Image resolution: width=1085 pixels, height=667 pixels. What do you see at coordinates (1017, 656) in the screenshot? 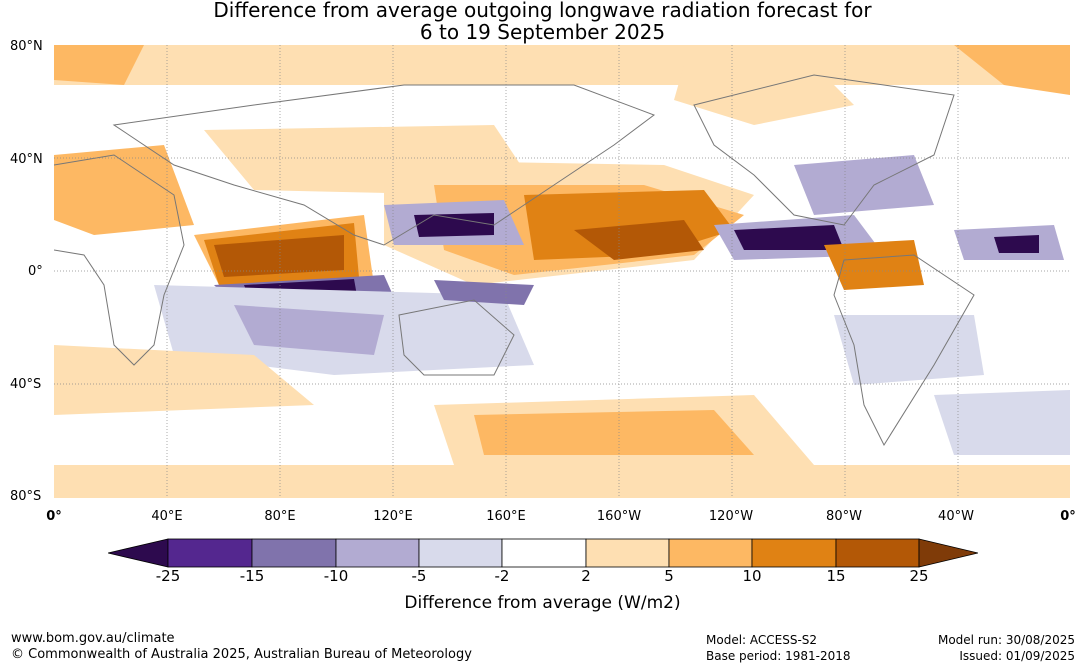
I see `footer-issued: Issued: 01/09/2025` at bounding box center [1017, 656].